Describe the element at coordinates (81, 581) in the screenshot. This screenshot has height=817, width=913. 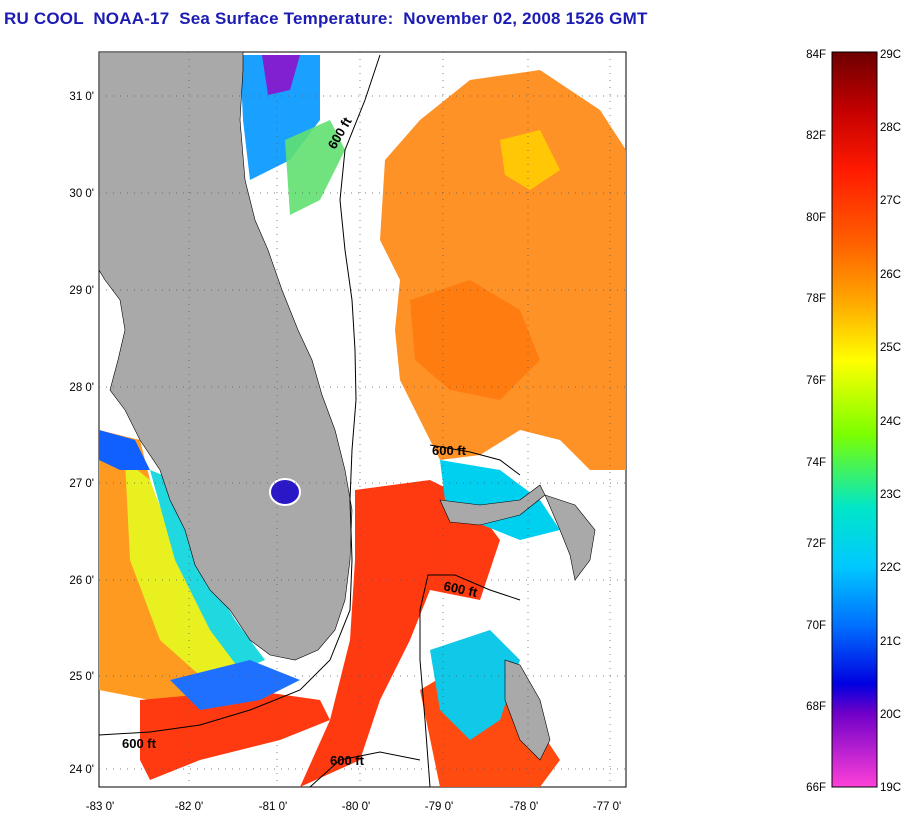
I see `lat-tick-label: 26 0'` at that location.